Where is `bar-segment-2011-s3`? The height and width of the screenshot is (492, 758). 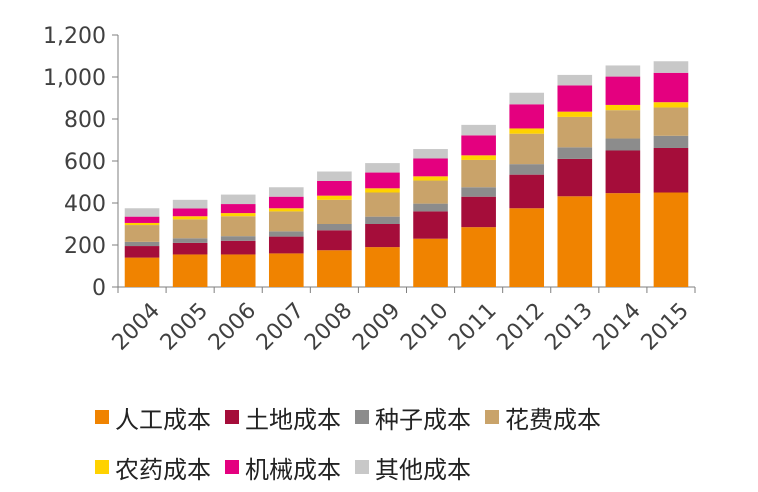 bar-segment-2011-s3 is located at coordinates (478, 173).